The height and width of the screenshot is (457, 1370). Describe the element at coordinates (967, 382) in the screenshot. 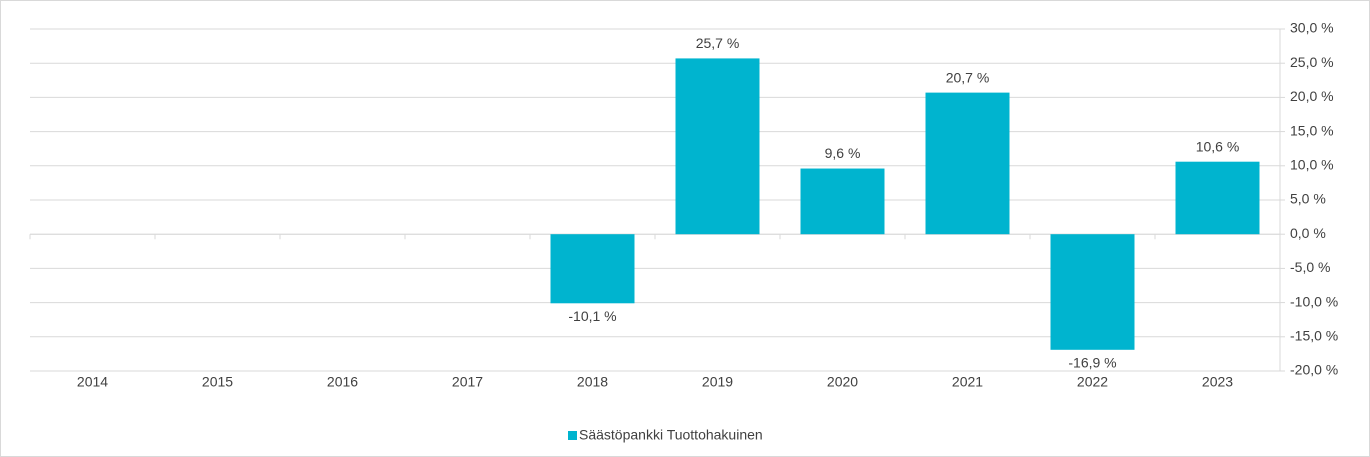

I see `x-tick-label: 2021` at that location.